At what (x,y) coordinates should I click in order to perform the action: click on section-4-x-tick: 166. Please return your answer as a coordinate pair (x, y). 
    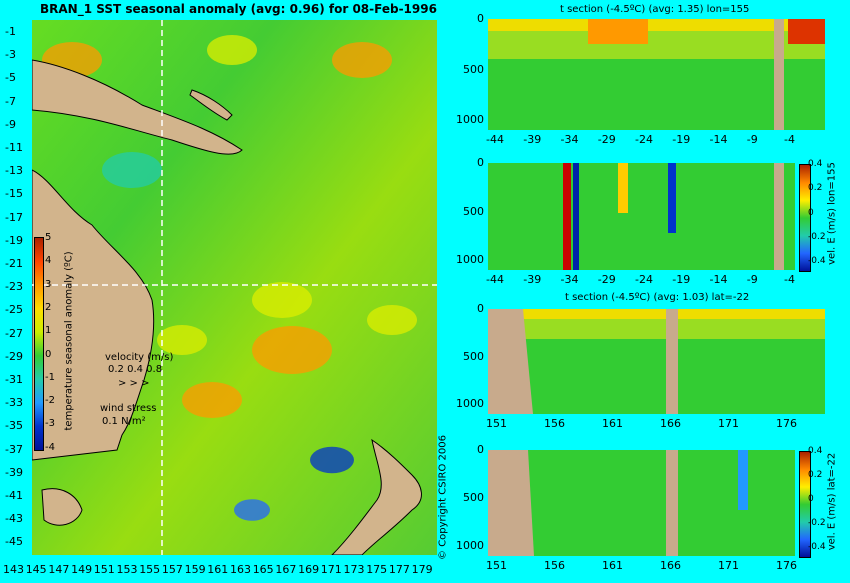
    Looking at the image, I should click on (670, 565).